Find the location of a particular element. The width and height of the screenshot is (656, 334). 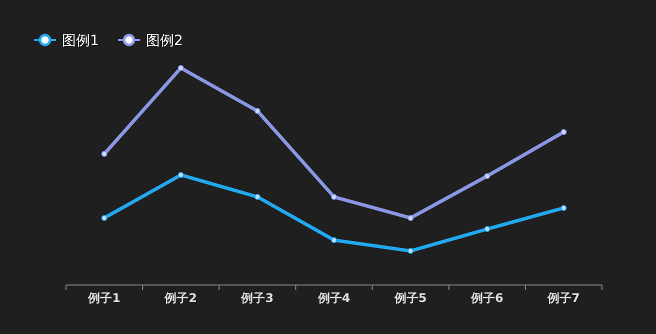

x-tick-label: 例子6 is located at coordinates (487, 298).